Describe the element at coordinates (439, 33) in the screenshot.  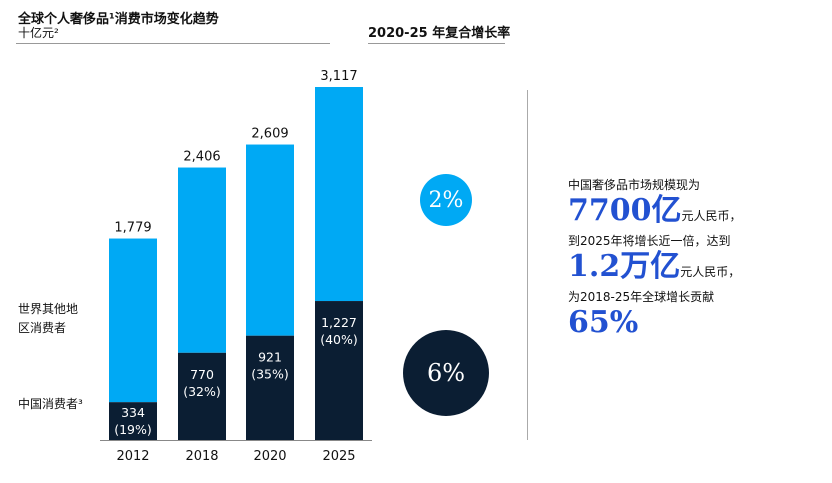
I see `cagr-title: 2020-25 年复合增长率` at that location.